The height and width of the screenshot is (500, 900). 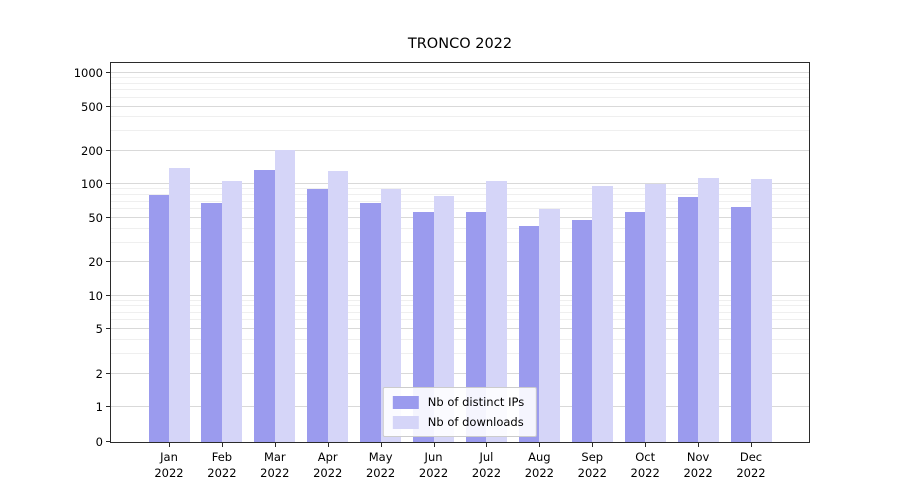 What do you see at coordinates (95, 262) in the screenshot?
I see `y-axis-tick-label: 20` at bounding box center [95, 262].